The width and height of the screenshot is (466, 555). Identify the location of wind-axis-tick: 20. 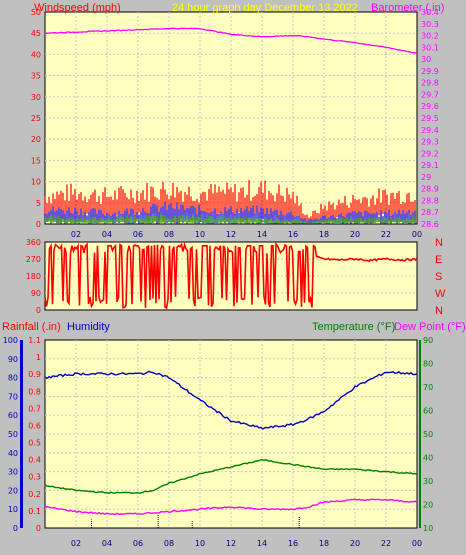
(36, 139).